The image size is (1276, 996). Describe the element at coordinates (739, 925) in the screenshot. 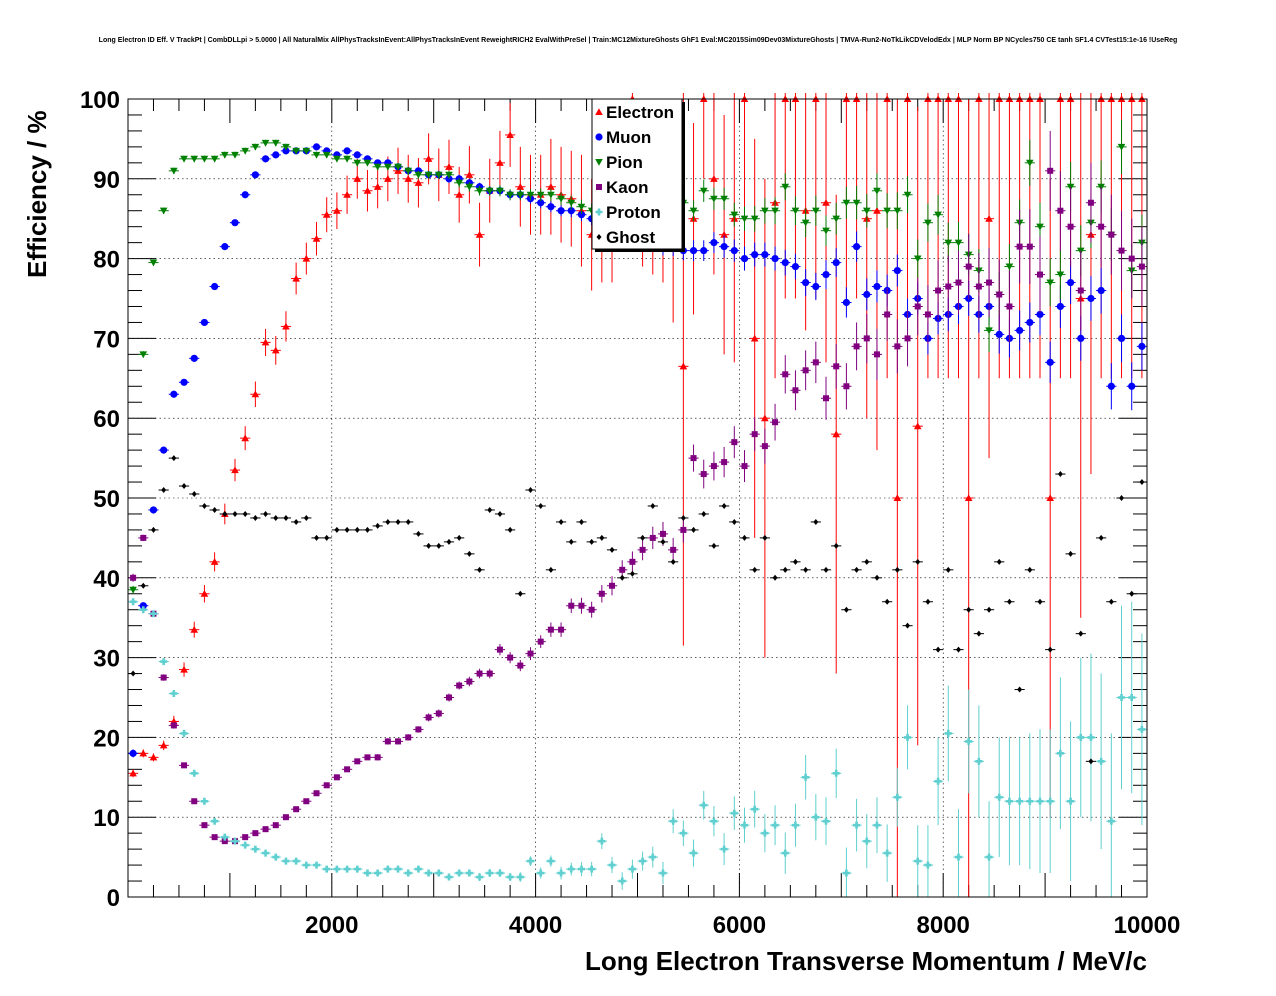

I see `x-tick-label: 6000` at that location.